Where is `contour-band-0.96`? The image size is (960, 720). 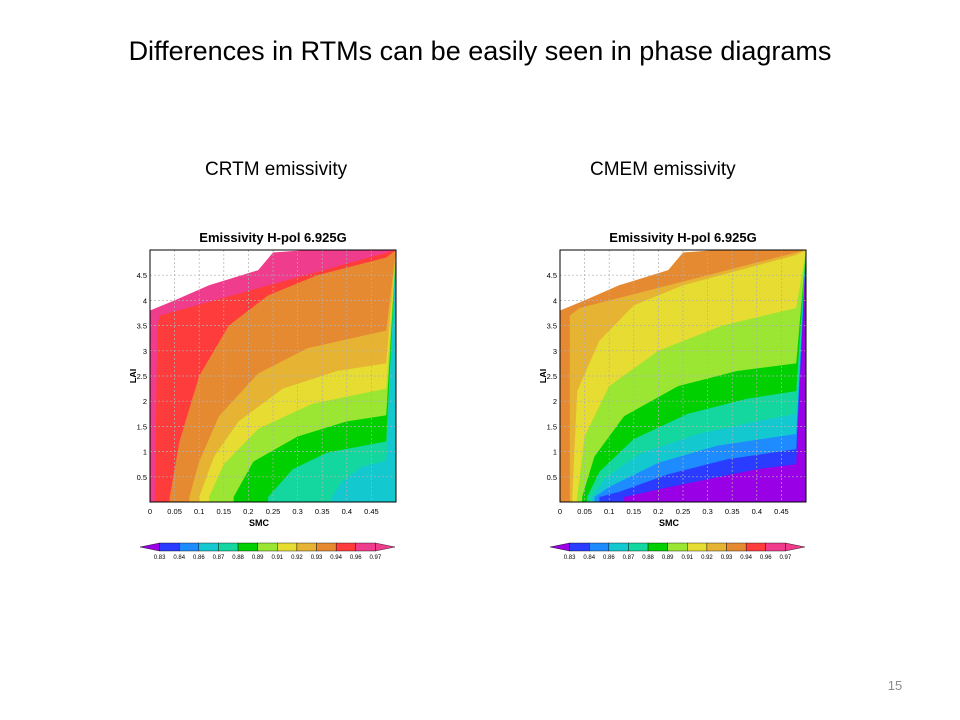 contour-band-0.96 is located at coordinates (273, 376).